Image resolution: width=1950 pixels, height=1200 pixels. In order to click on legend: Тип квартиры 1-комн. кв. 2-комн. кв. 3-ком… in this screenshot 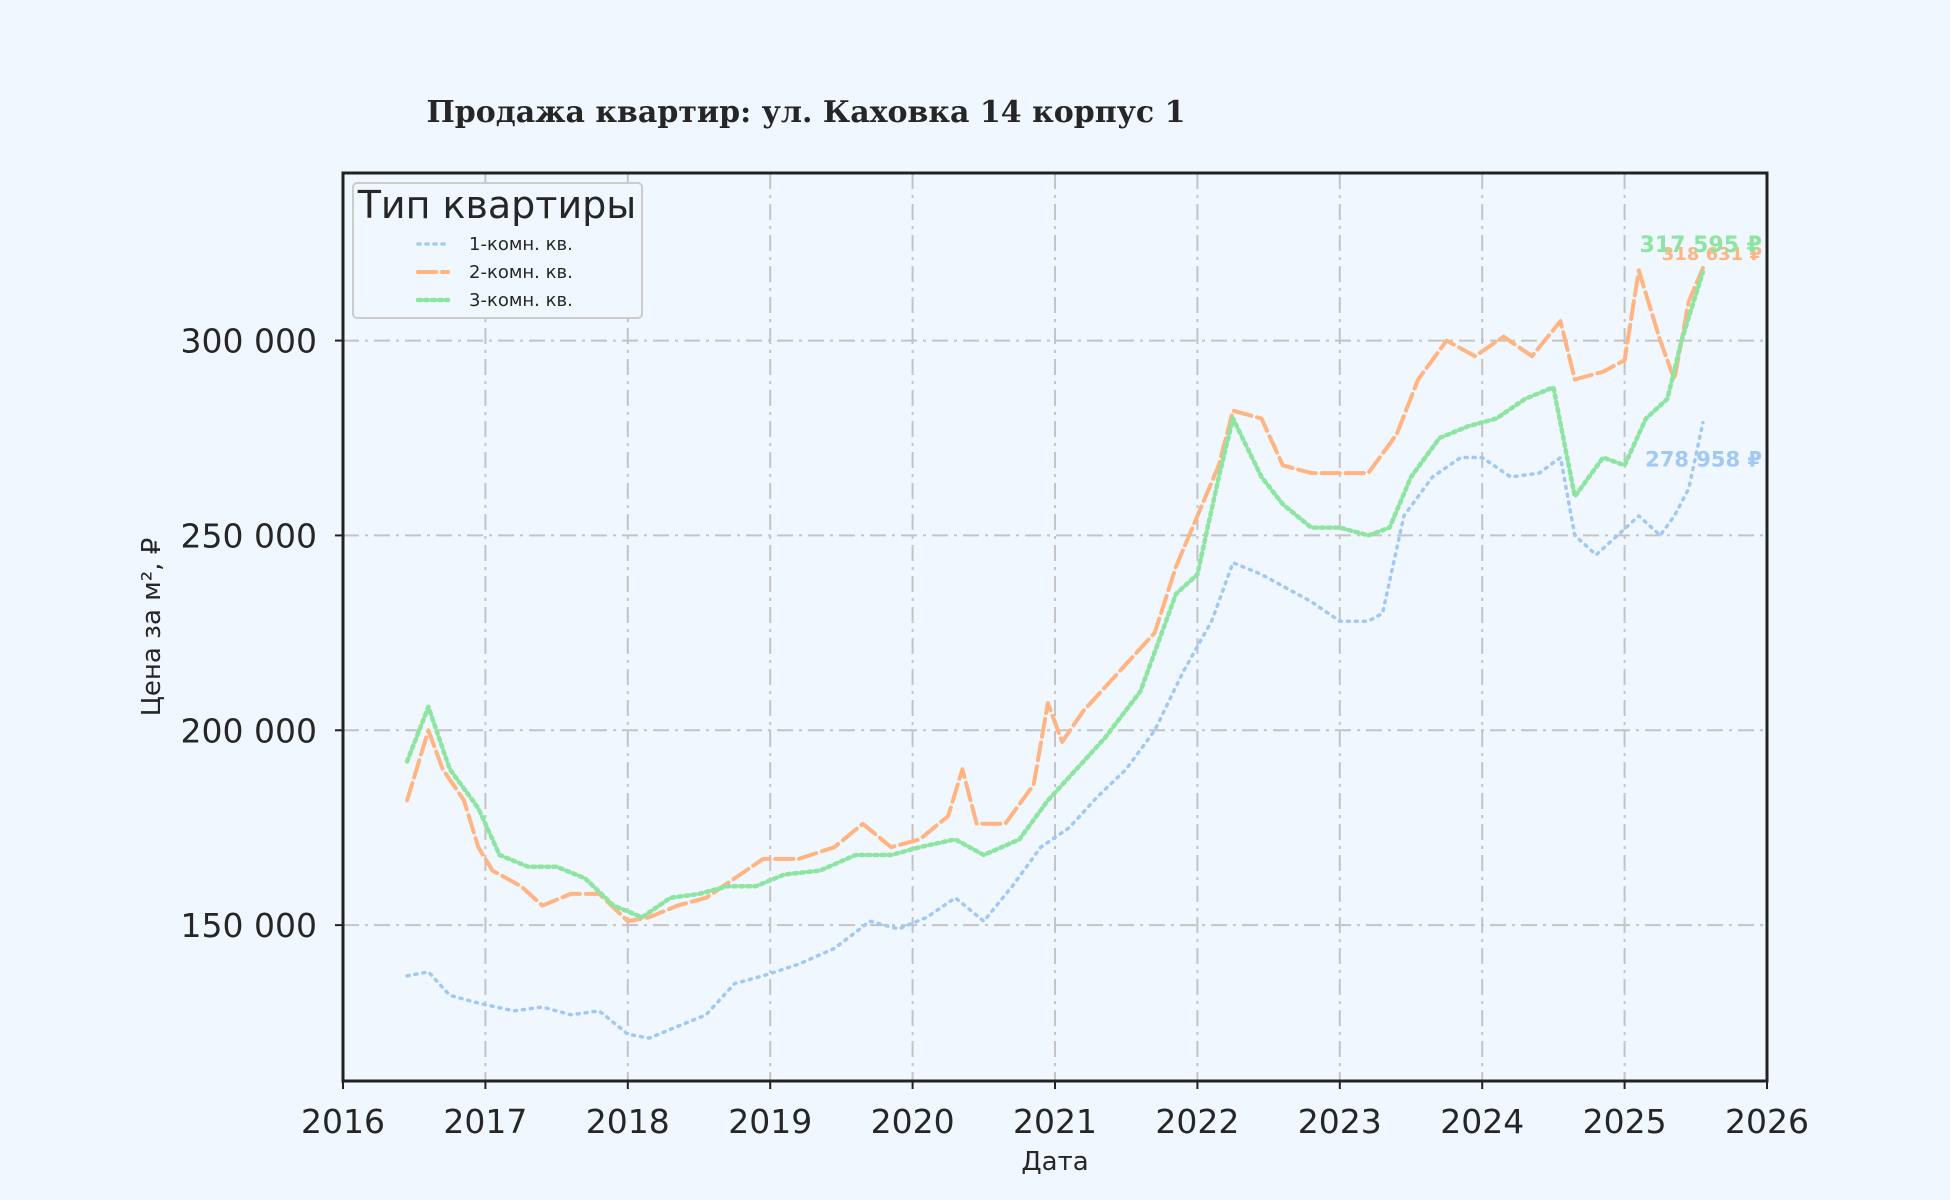, I will do `click(497, 250)`.